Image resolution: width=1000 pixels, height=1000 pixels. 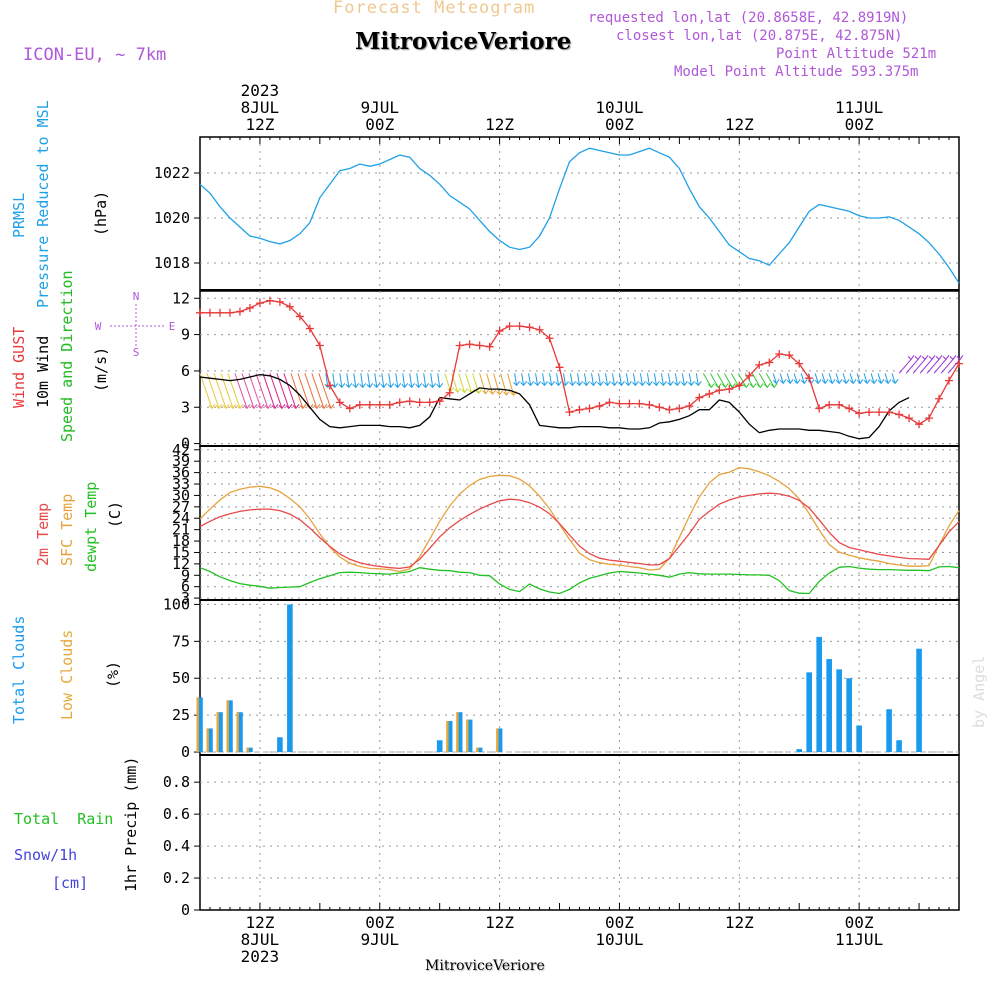 I want to click on y-tick-label: 0.2, so click(x=176, y=878).